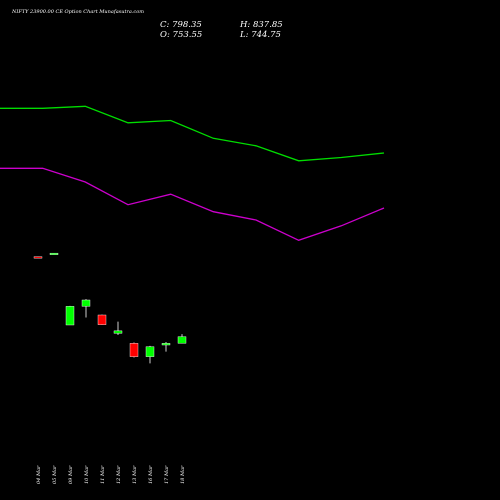 The image size is (500, 500). Describe the element at coordinates (261, 25) in the screenshot. I see `high-readout: H: 837.85` at that location.